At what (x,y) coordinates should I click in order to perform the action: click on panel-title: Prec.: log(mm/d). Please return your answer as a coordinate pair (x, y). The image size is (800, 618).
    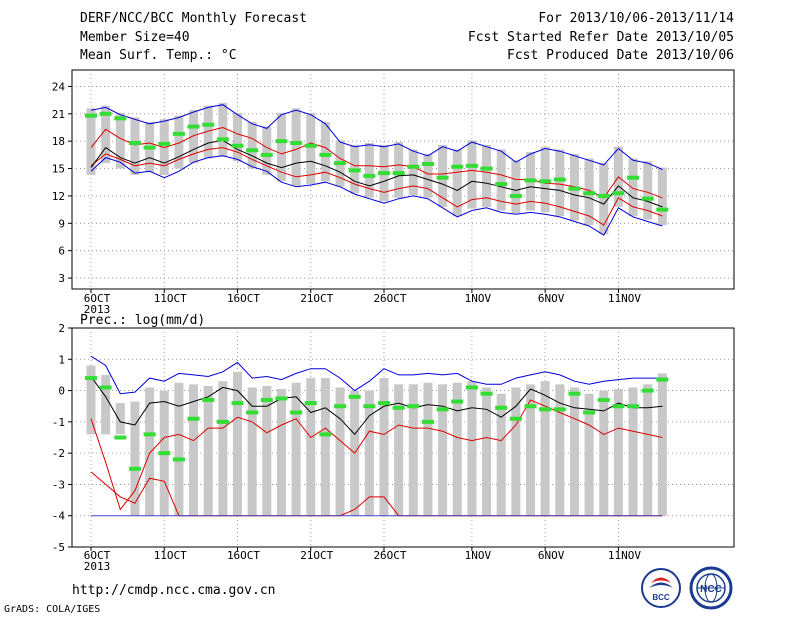
    Looking at the image, I should click on (142, 320).